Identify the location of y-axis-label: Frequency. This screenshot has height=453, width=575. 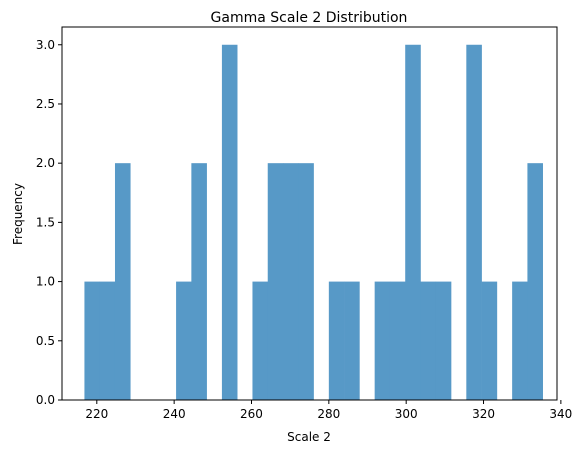
(18, 214).